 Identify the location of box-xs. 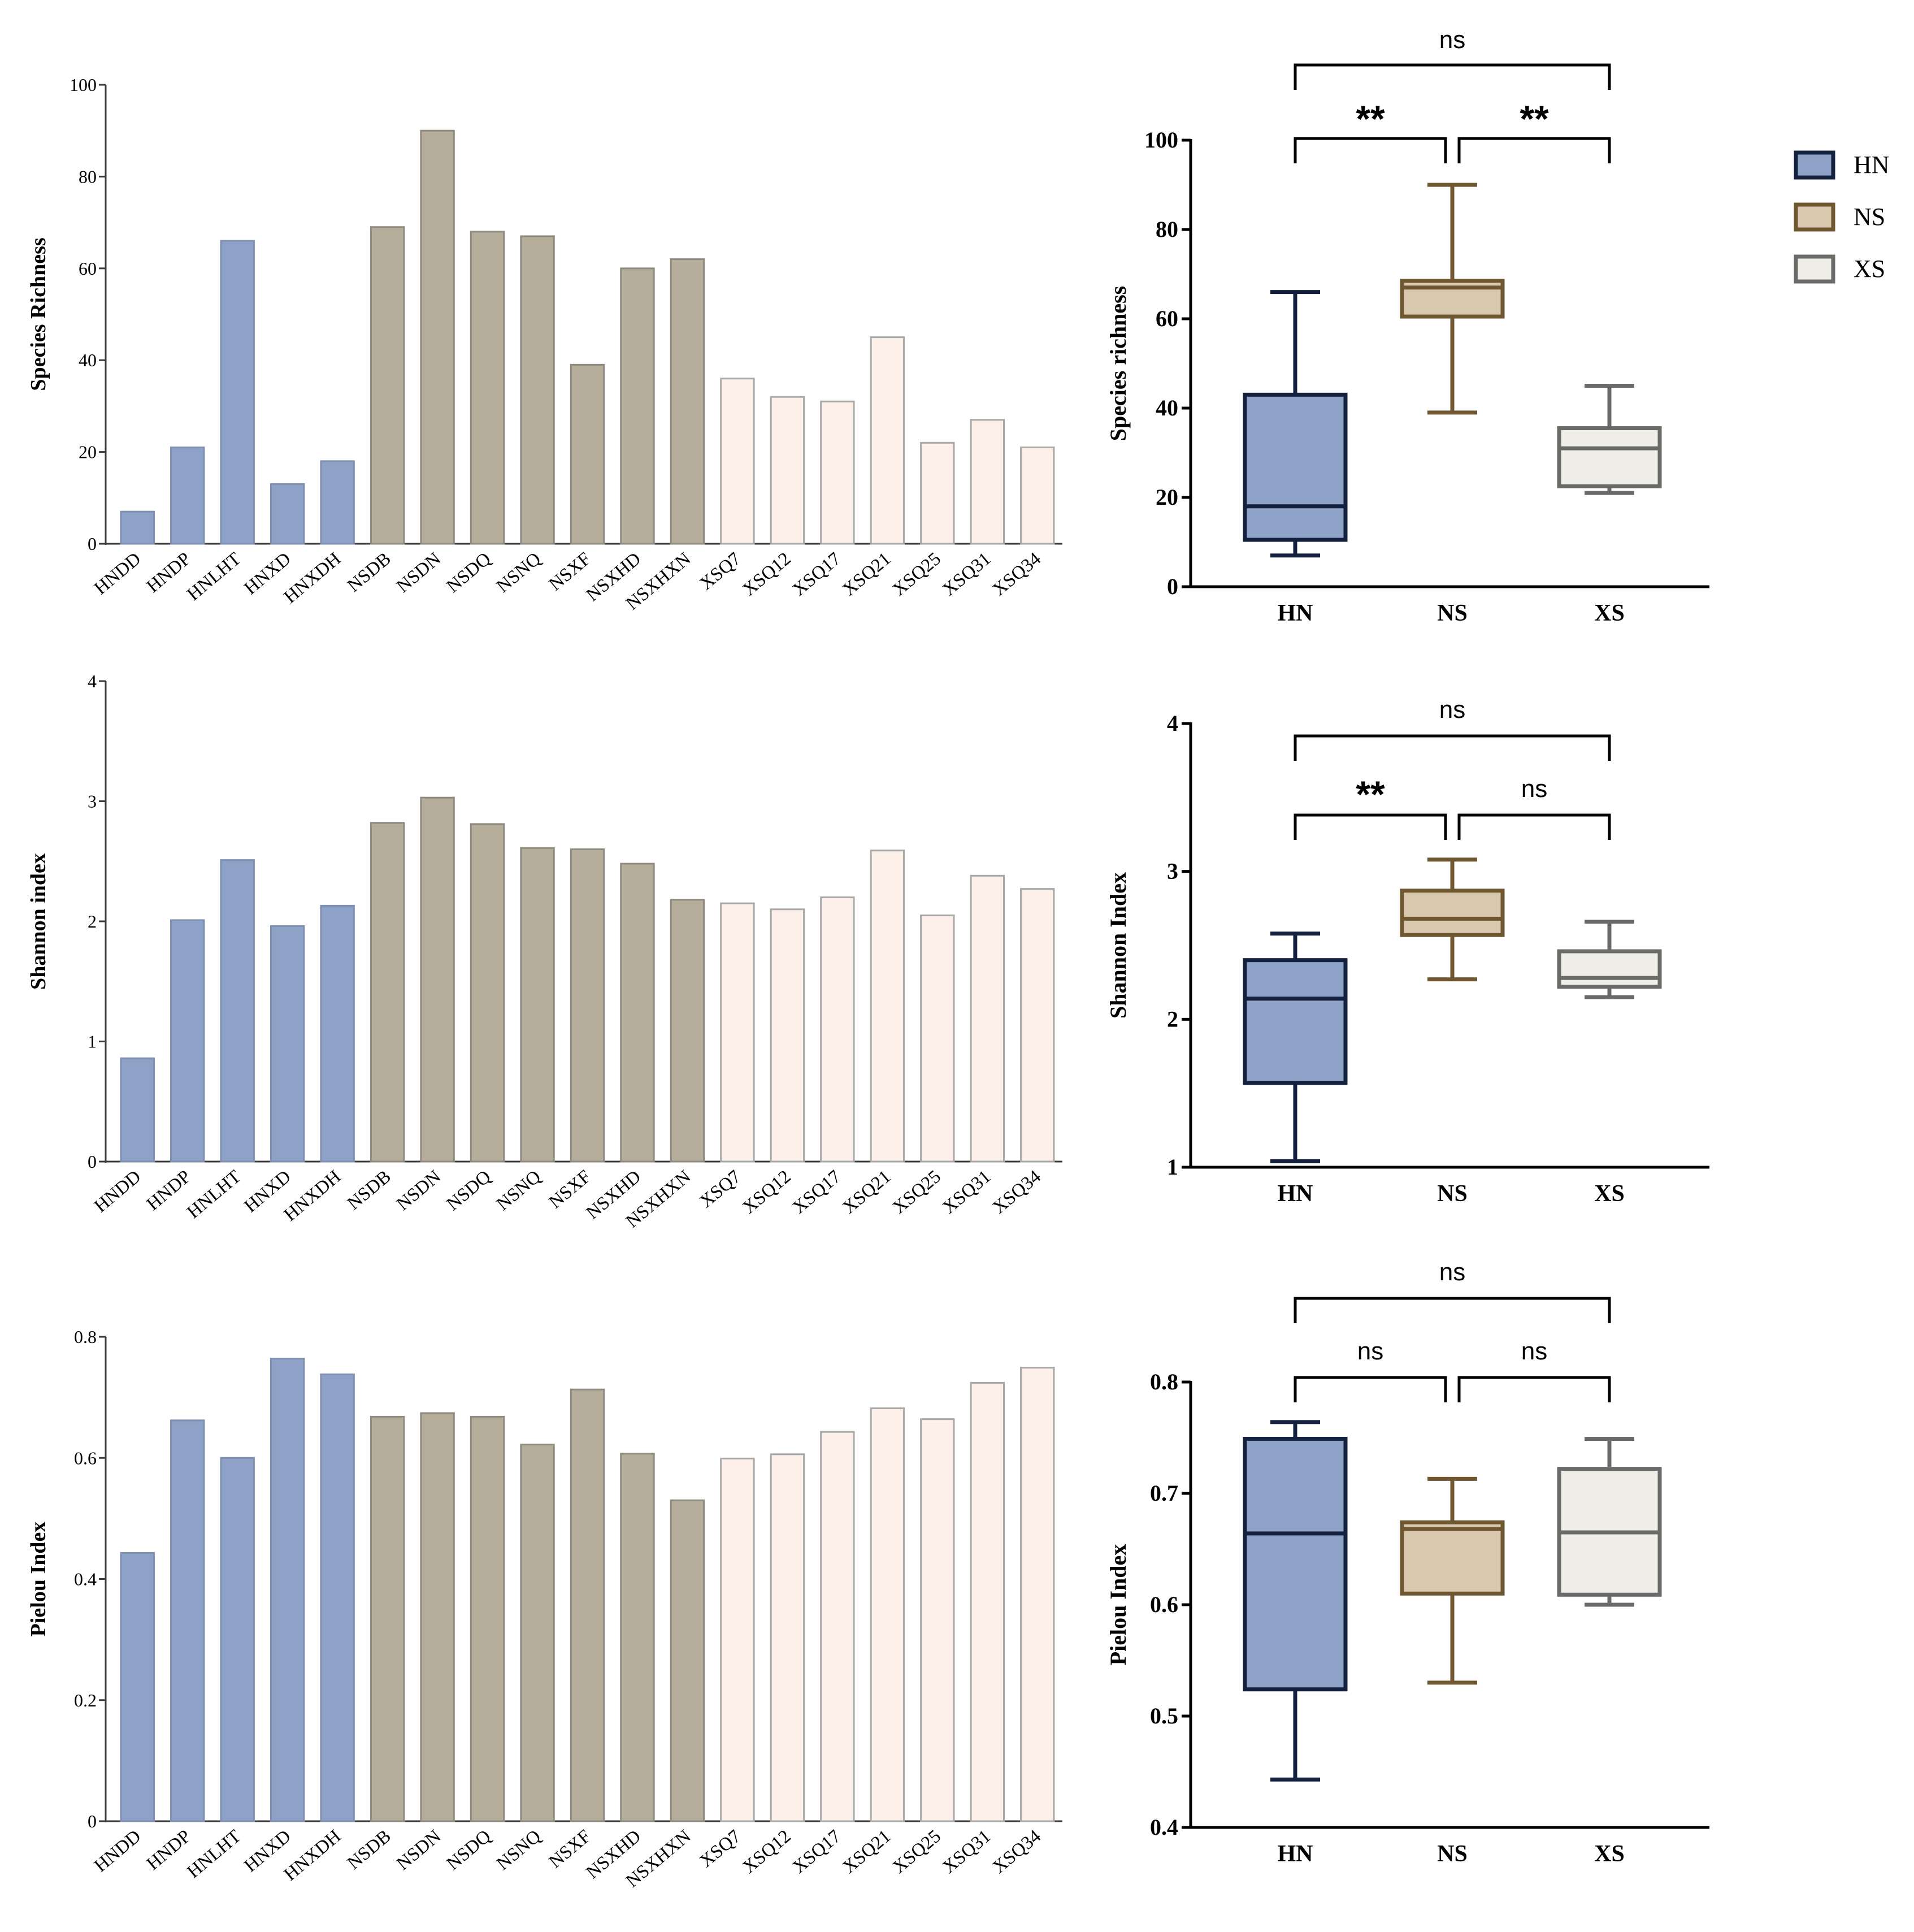
(1609, 439).